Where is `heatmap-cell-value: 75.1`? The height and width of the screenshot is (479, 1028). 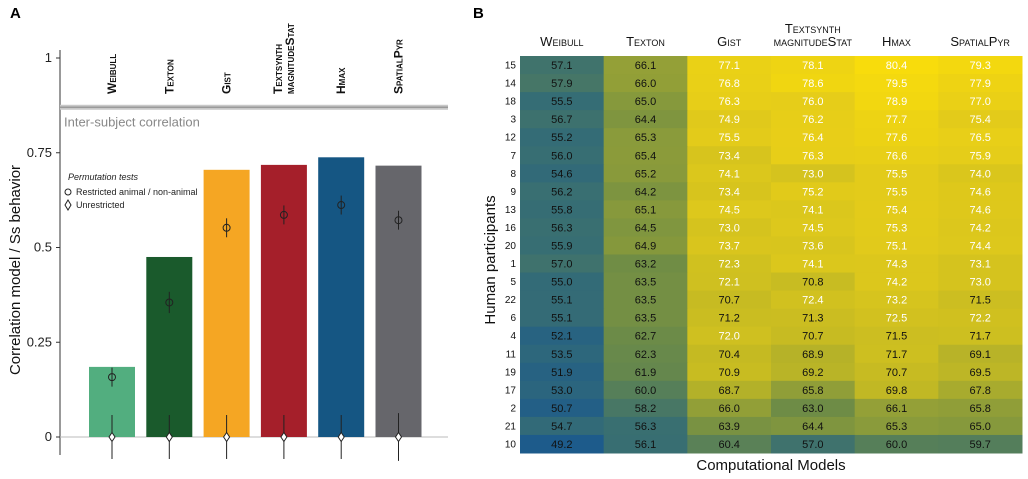
heatmap-cell-value: 75.1 is located at coordinates (896, 246).